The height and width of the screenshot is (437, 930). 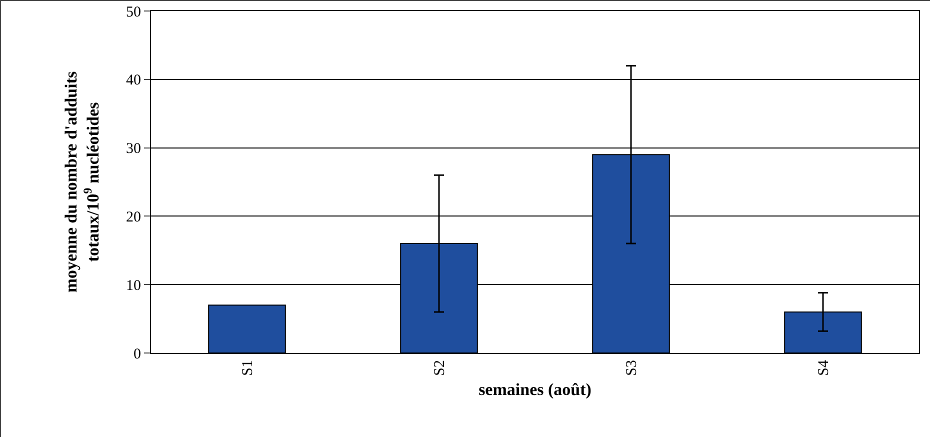 What do you see at coordinates (535, 390) in the screenshot?
I see `x-axis-title: semaines (août)` at bounding box center [535, 390].